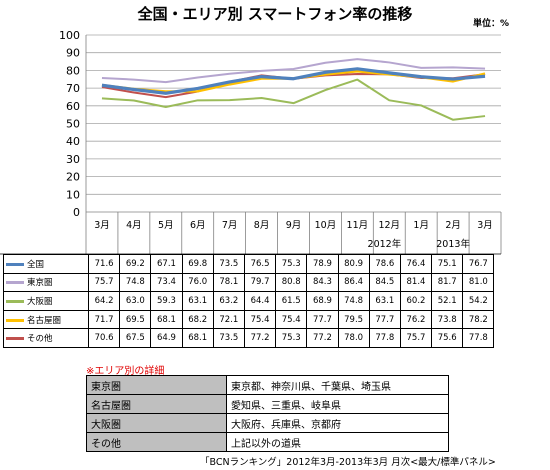 Image resolution: width=550 pixels, height=470 pixels. Describe the element at coordinates (416, 264) in the screenshot. I see `data-label: 76.4` at that location.